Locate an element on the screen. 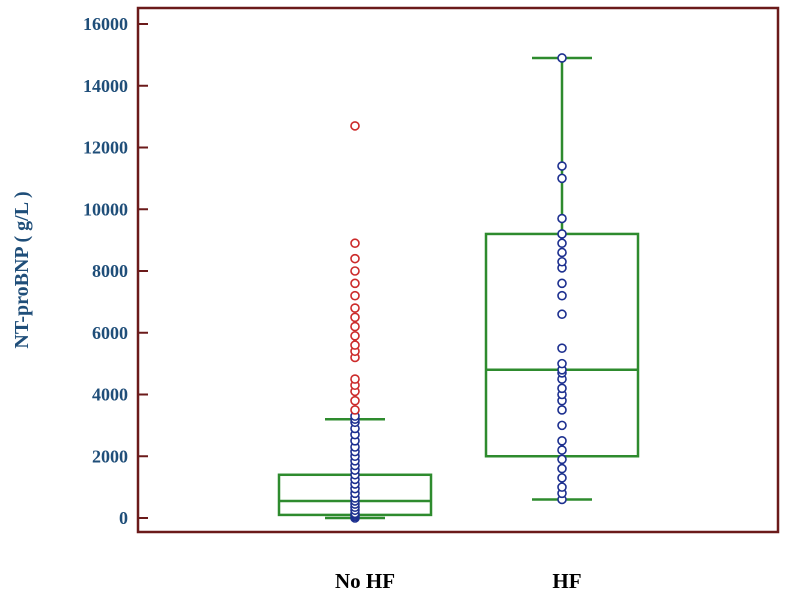 The image size is (793, 600). category-label: HF is located at coordinates (566, 581).